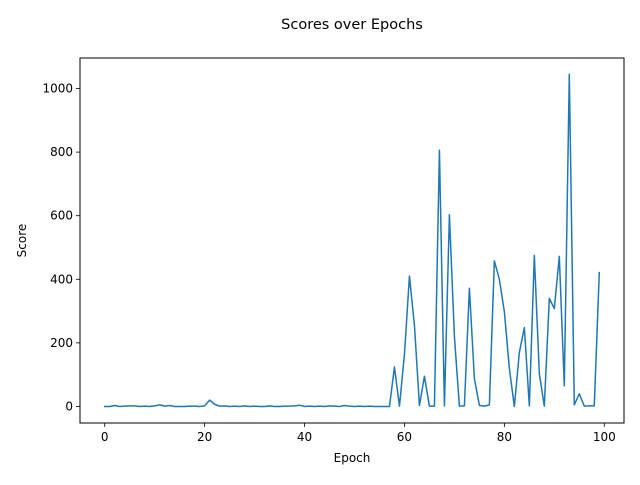 The width and height of the screenshot is (640, 485). Describe the element at coordinates (61, 152) in the screenshot. I see `y-tick-label: 800` at that location.